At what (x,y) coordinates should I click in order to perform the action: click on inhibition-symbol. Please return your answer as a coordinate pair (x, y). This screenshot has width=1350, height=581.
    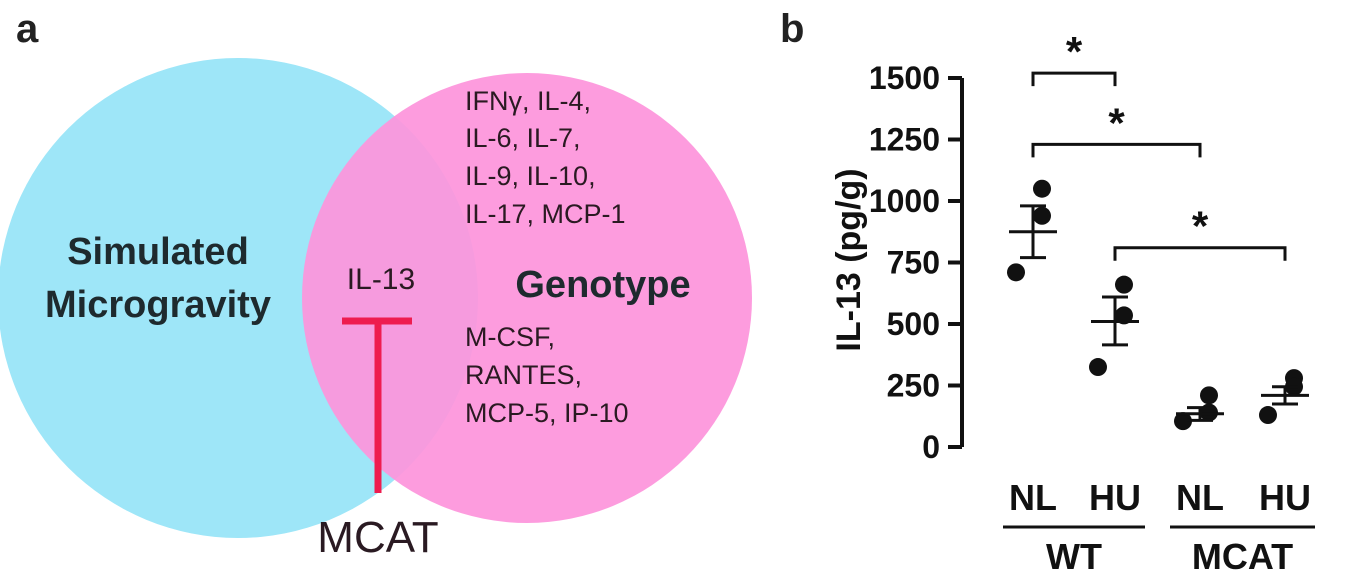
    Looking at the image, I should click on (377, 405).